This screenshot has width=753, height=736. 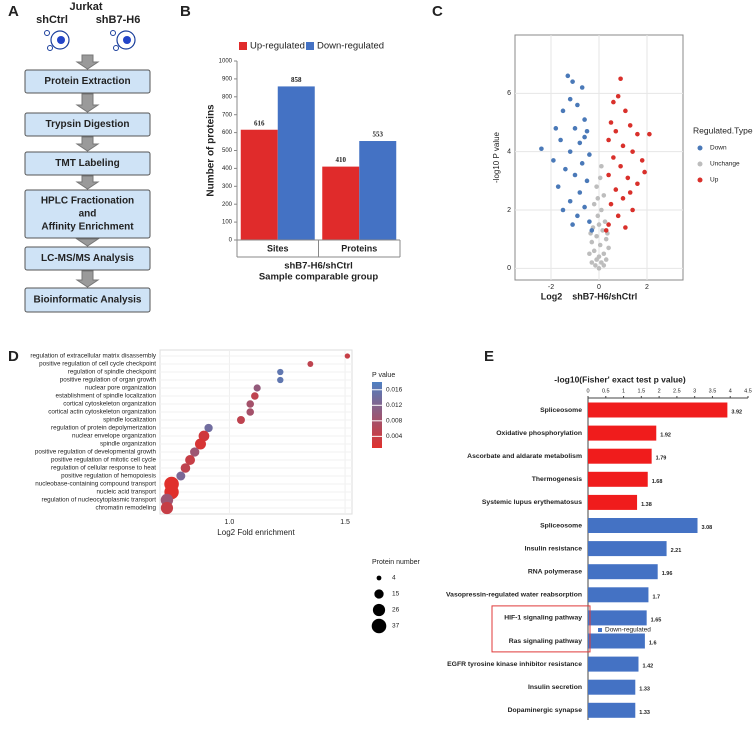 I want to click on step-text: Bioinformatic Analysis, so click(x=88, y=300).